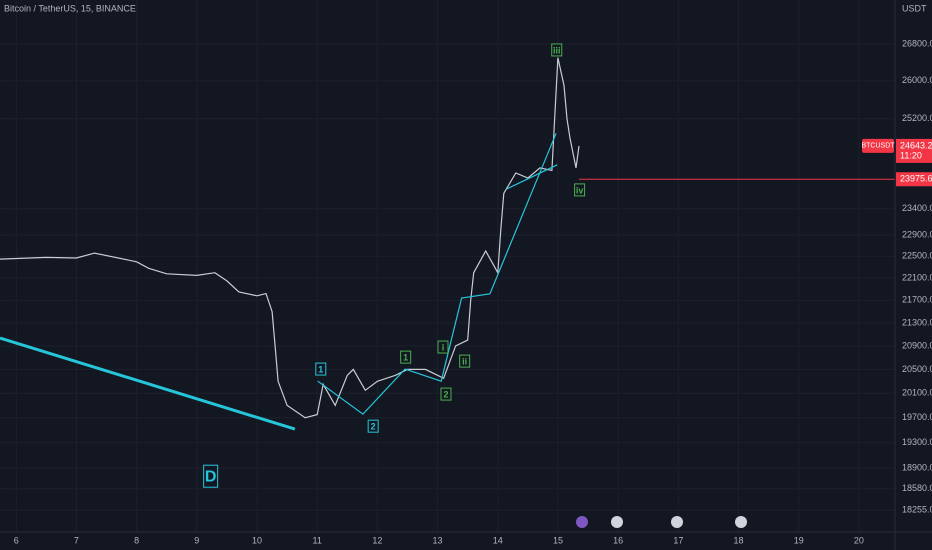 The height and width of the screenshot is (550, 932). I want to click on y-tick-label: 20900.00, so click(917, 345).